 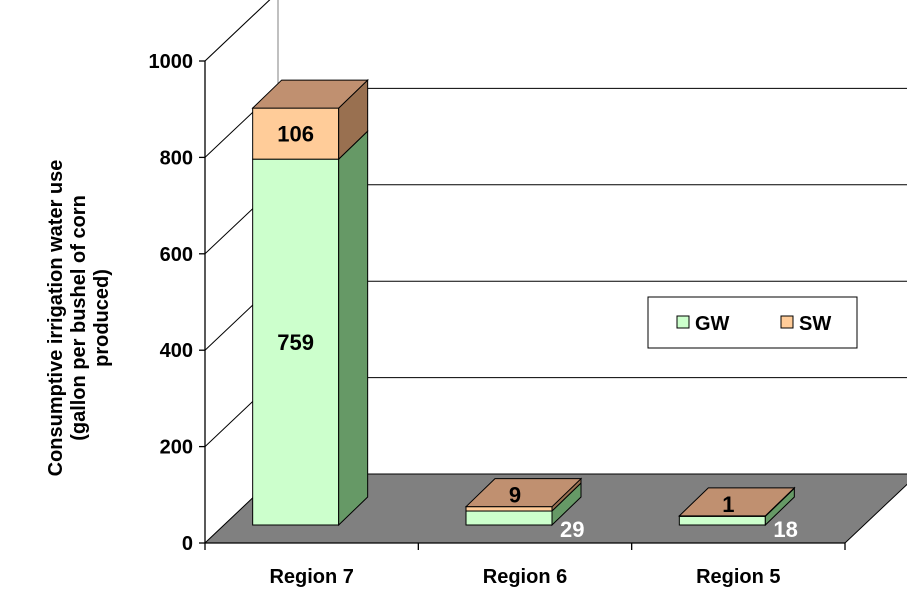 What do you see at coordinates (353, 328) in the screenshot?
I see `bar-gw-side` at bounding box center [353, 328].